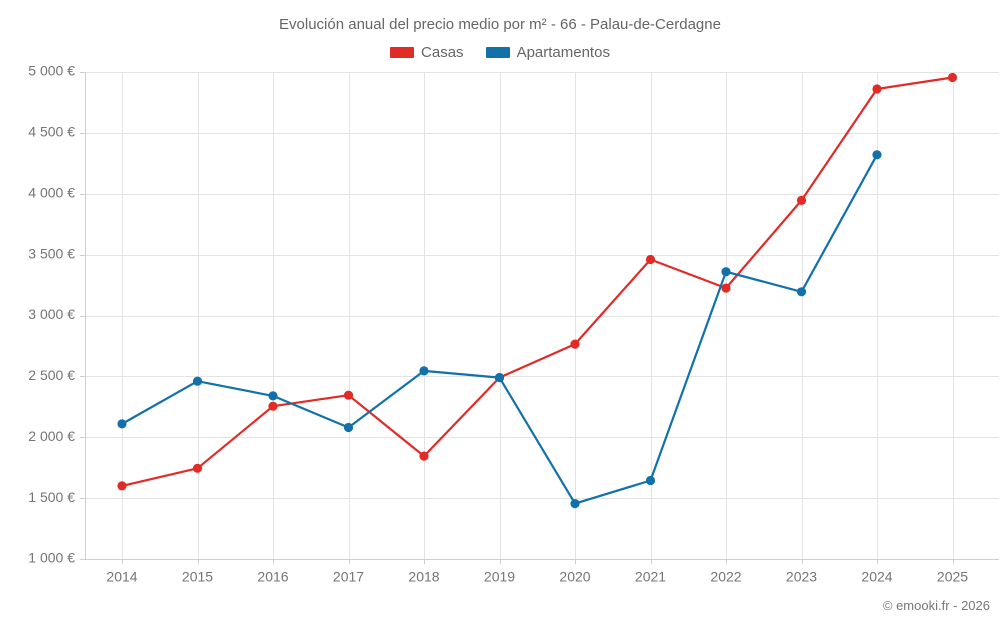 This screenshot has width=1000, height=625. Describe the element at coordinates (876, 576) in the screenshot. I see `x-axis-tick-label: 2024` at that location.